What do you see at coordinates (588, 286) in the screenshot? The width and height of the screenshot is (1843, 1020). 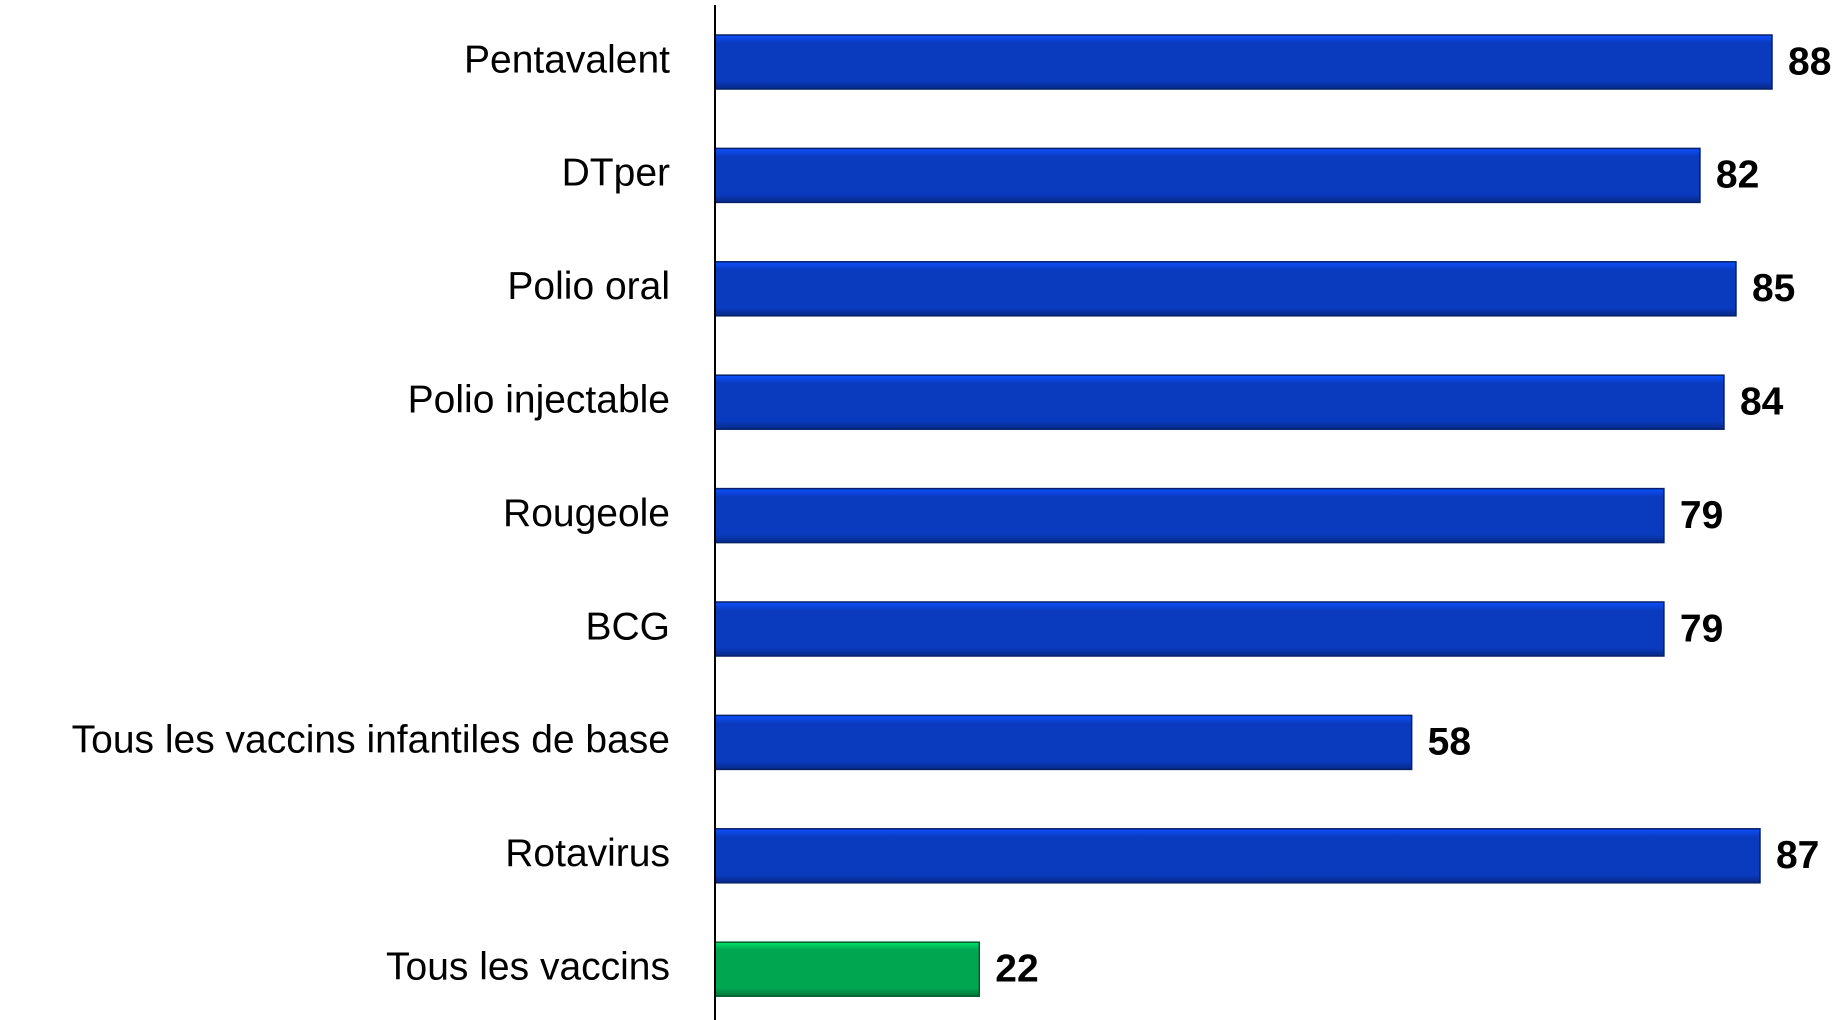 I see `category-label: Polio oral` at bounding box center [588, 286].